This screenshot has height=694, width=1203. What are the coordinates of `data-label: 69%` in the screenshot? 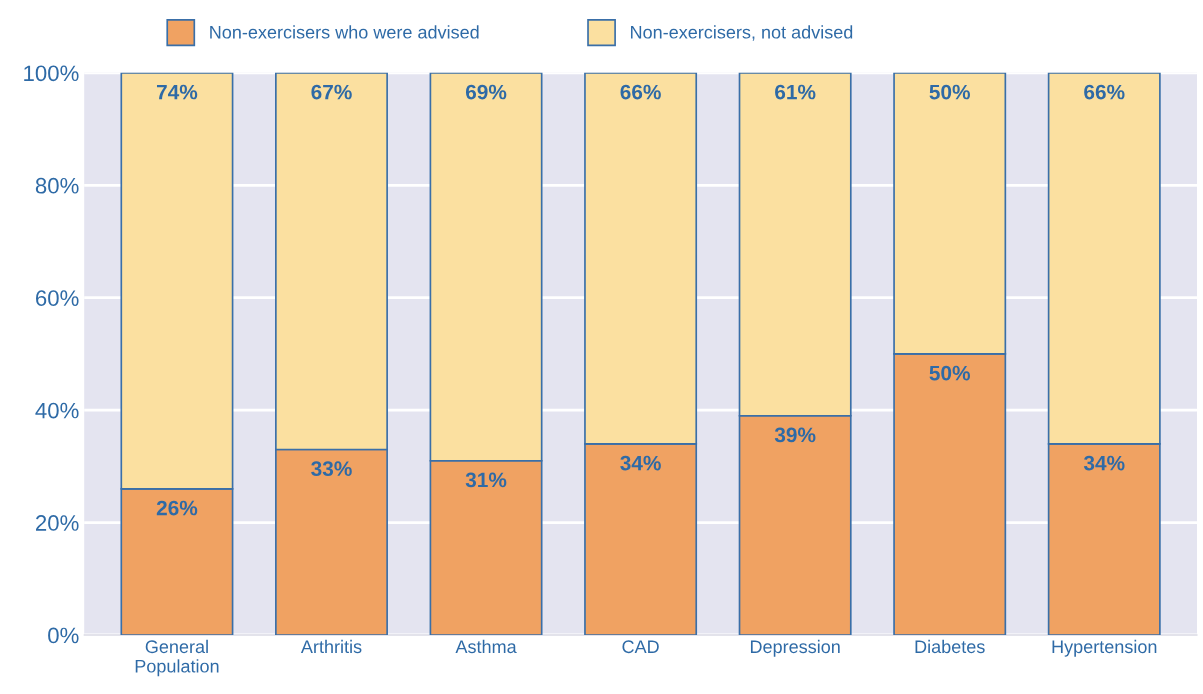 It's located at (486, 92).